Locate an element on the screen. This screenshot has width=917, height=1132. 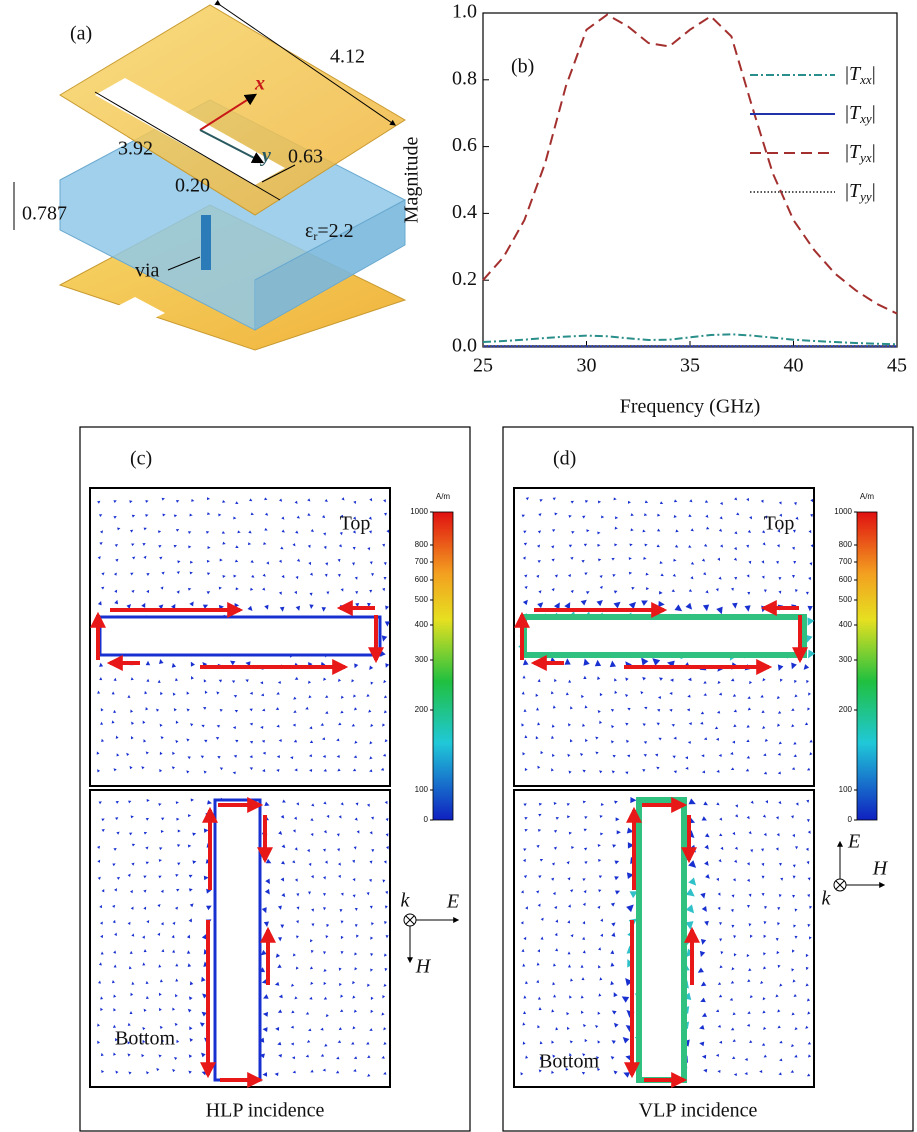
legend-text-part: T is located at coordinates (855, 113).